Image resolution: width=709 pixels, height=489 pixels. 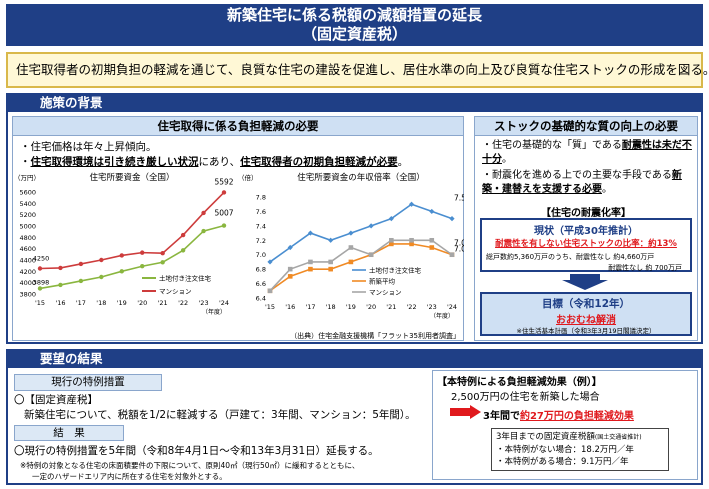 I want to click on stock-b1b: 耐震性は未だ不十分, so click(x=587, y=152).